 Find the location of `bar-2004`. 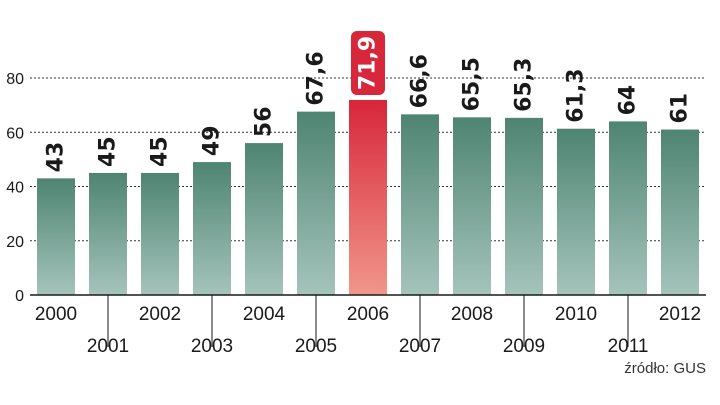

bar-2004 is located at coordinates (264, 219).